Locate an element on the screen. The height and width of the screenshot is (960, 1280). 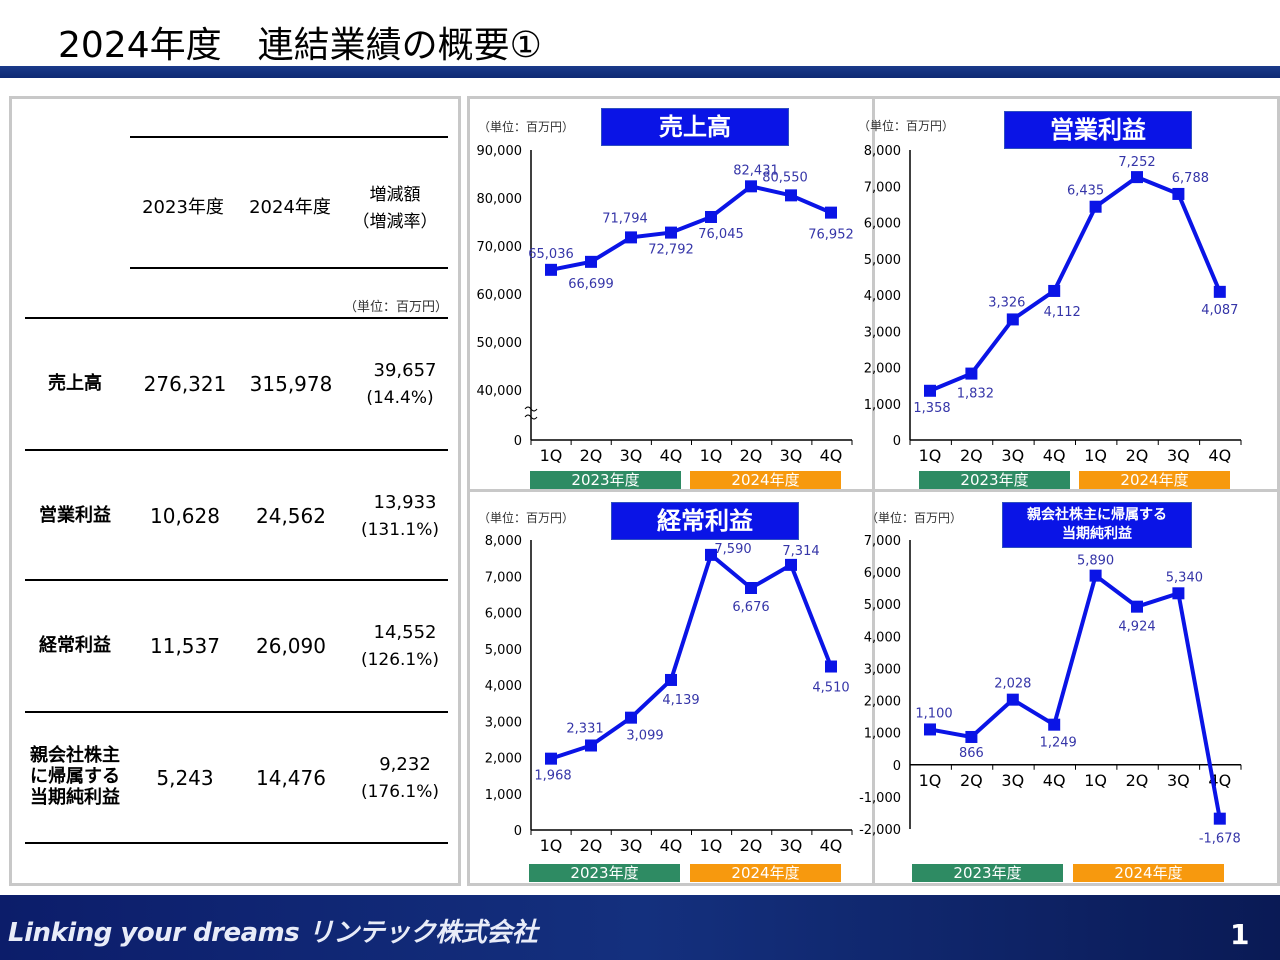
y-tick-label: 7,000 is located at coordinates (882, 187).